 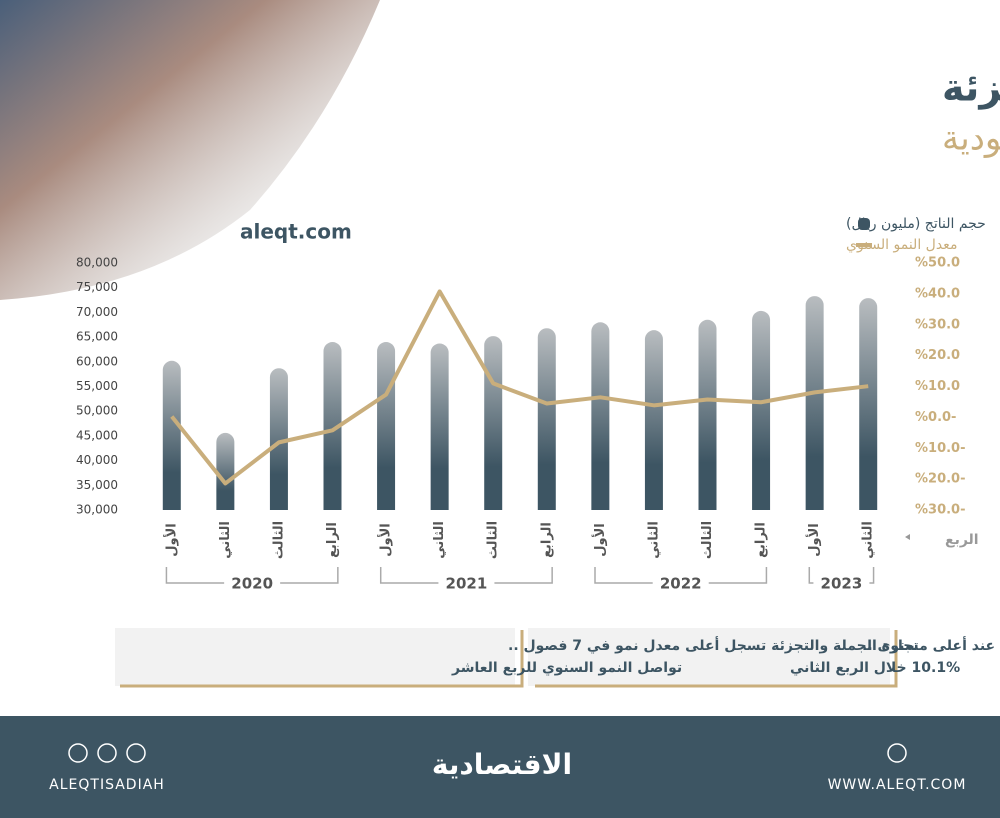 What do you see at coordinates (940, 479) in the screenshot?
I see `y2-tick-label: %20.0-` at bounding box center [940, 479].